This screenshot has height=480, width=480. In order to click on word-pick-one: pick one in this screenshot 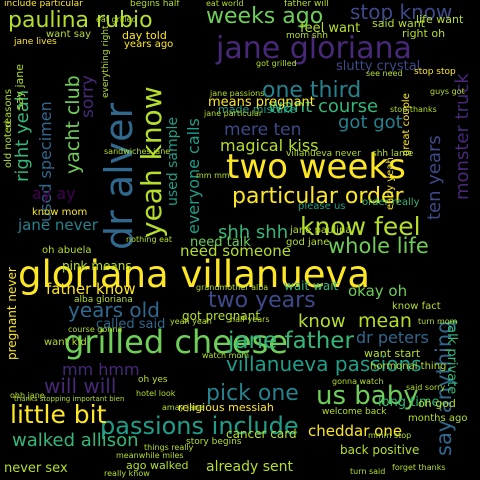, I will do `click(252, 393)`.